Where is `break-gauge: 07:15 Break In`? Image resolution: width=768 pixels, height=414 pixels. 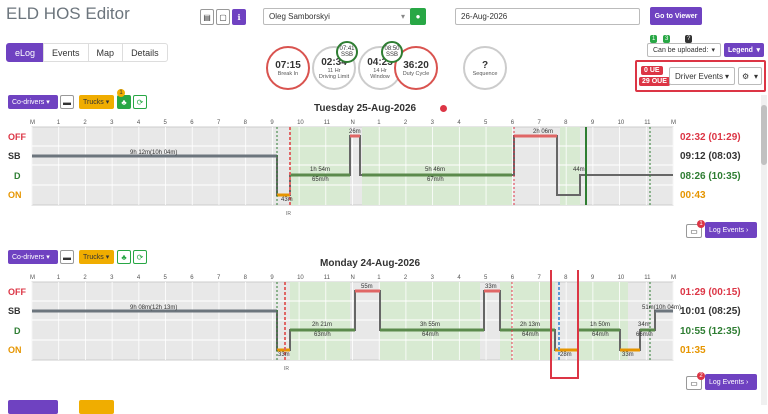
break-gauge: 07:15 Break In is located at coordinates (288, 68).